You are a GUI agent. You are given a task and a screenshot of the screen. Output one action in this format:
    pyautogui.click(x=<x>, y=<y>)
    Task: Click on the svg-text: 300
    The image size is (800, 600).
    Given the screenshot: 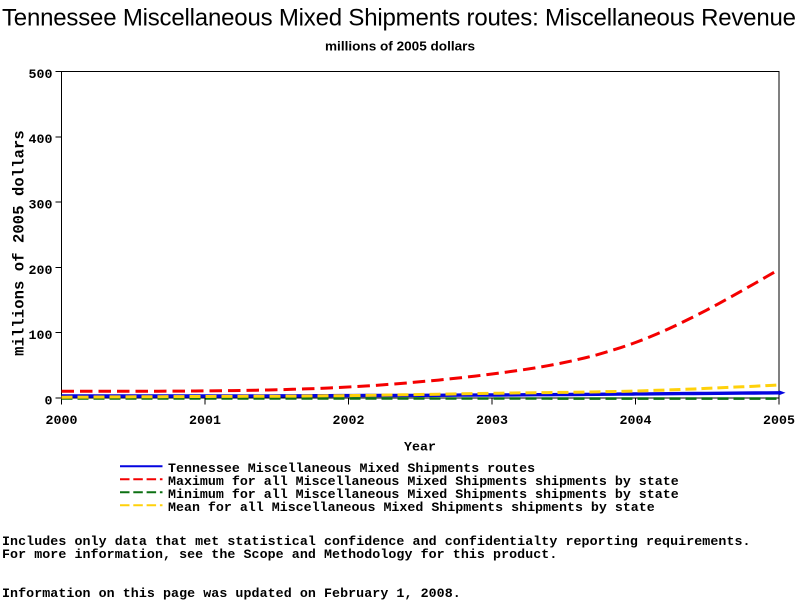 What is the action you would take?
    pyautogui.click(x=41, y=205)
    